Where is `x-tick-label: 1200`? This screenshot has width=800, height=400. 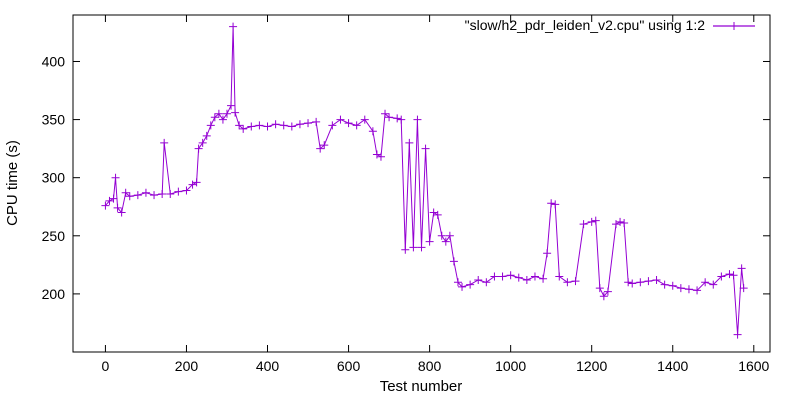 x-tick-label: 1200 is located at coordinates (591, 366).